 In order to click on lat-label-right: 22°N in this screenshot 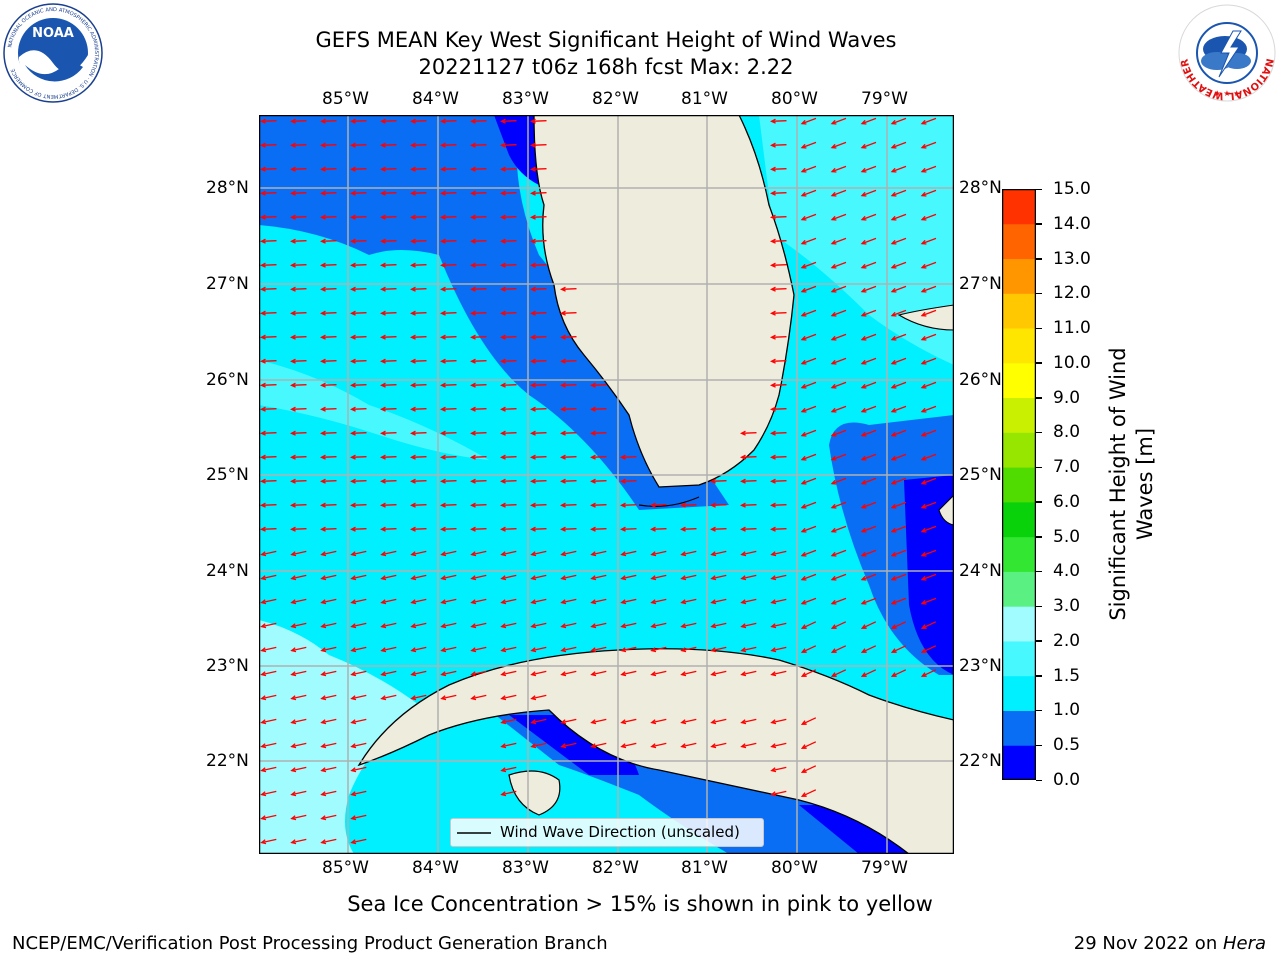, I will do `click(980, 761)`.